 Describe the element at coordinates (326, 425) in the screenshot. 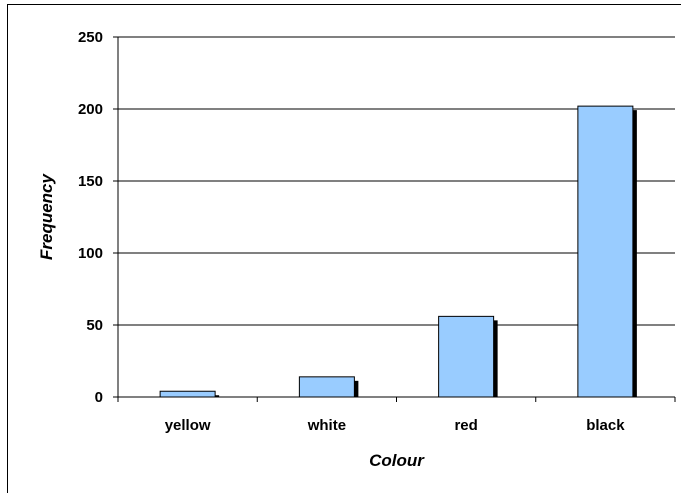

I see `x-tick-label: white` at that location.